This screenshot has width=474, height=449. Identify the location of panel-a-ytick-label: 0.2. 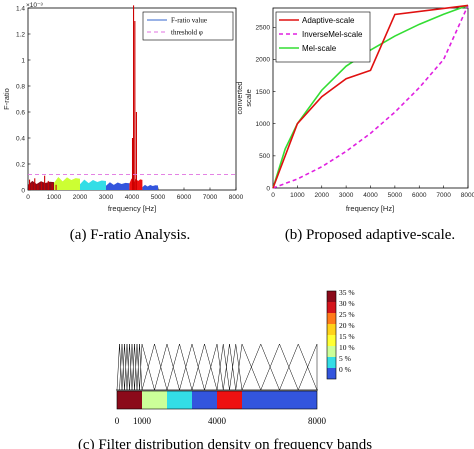
(20, 164).